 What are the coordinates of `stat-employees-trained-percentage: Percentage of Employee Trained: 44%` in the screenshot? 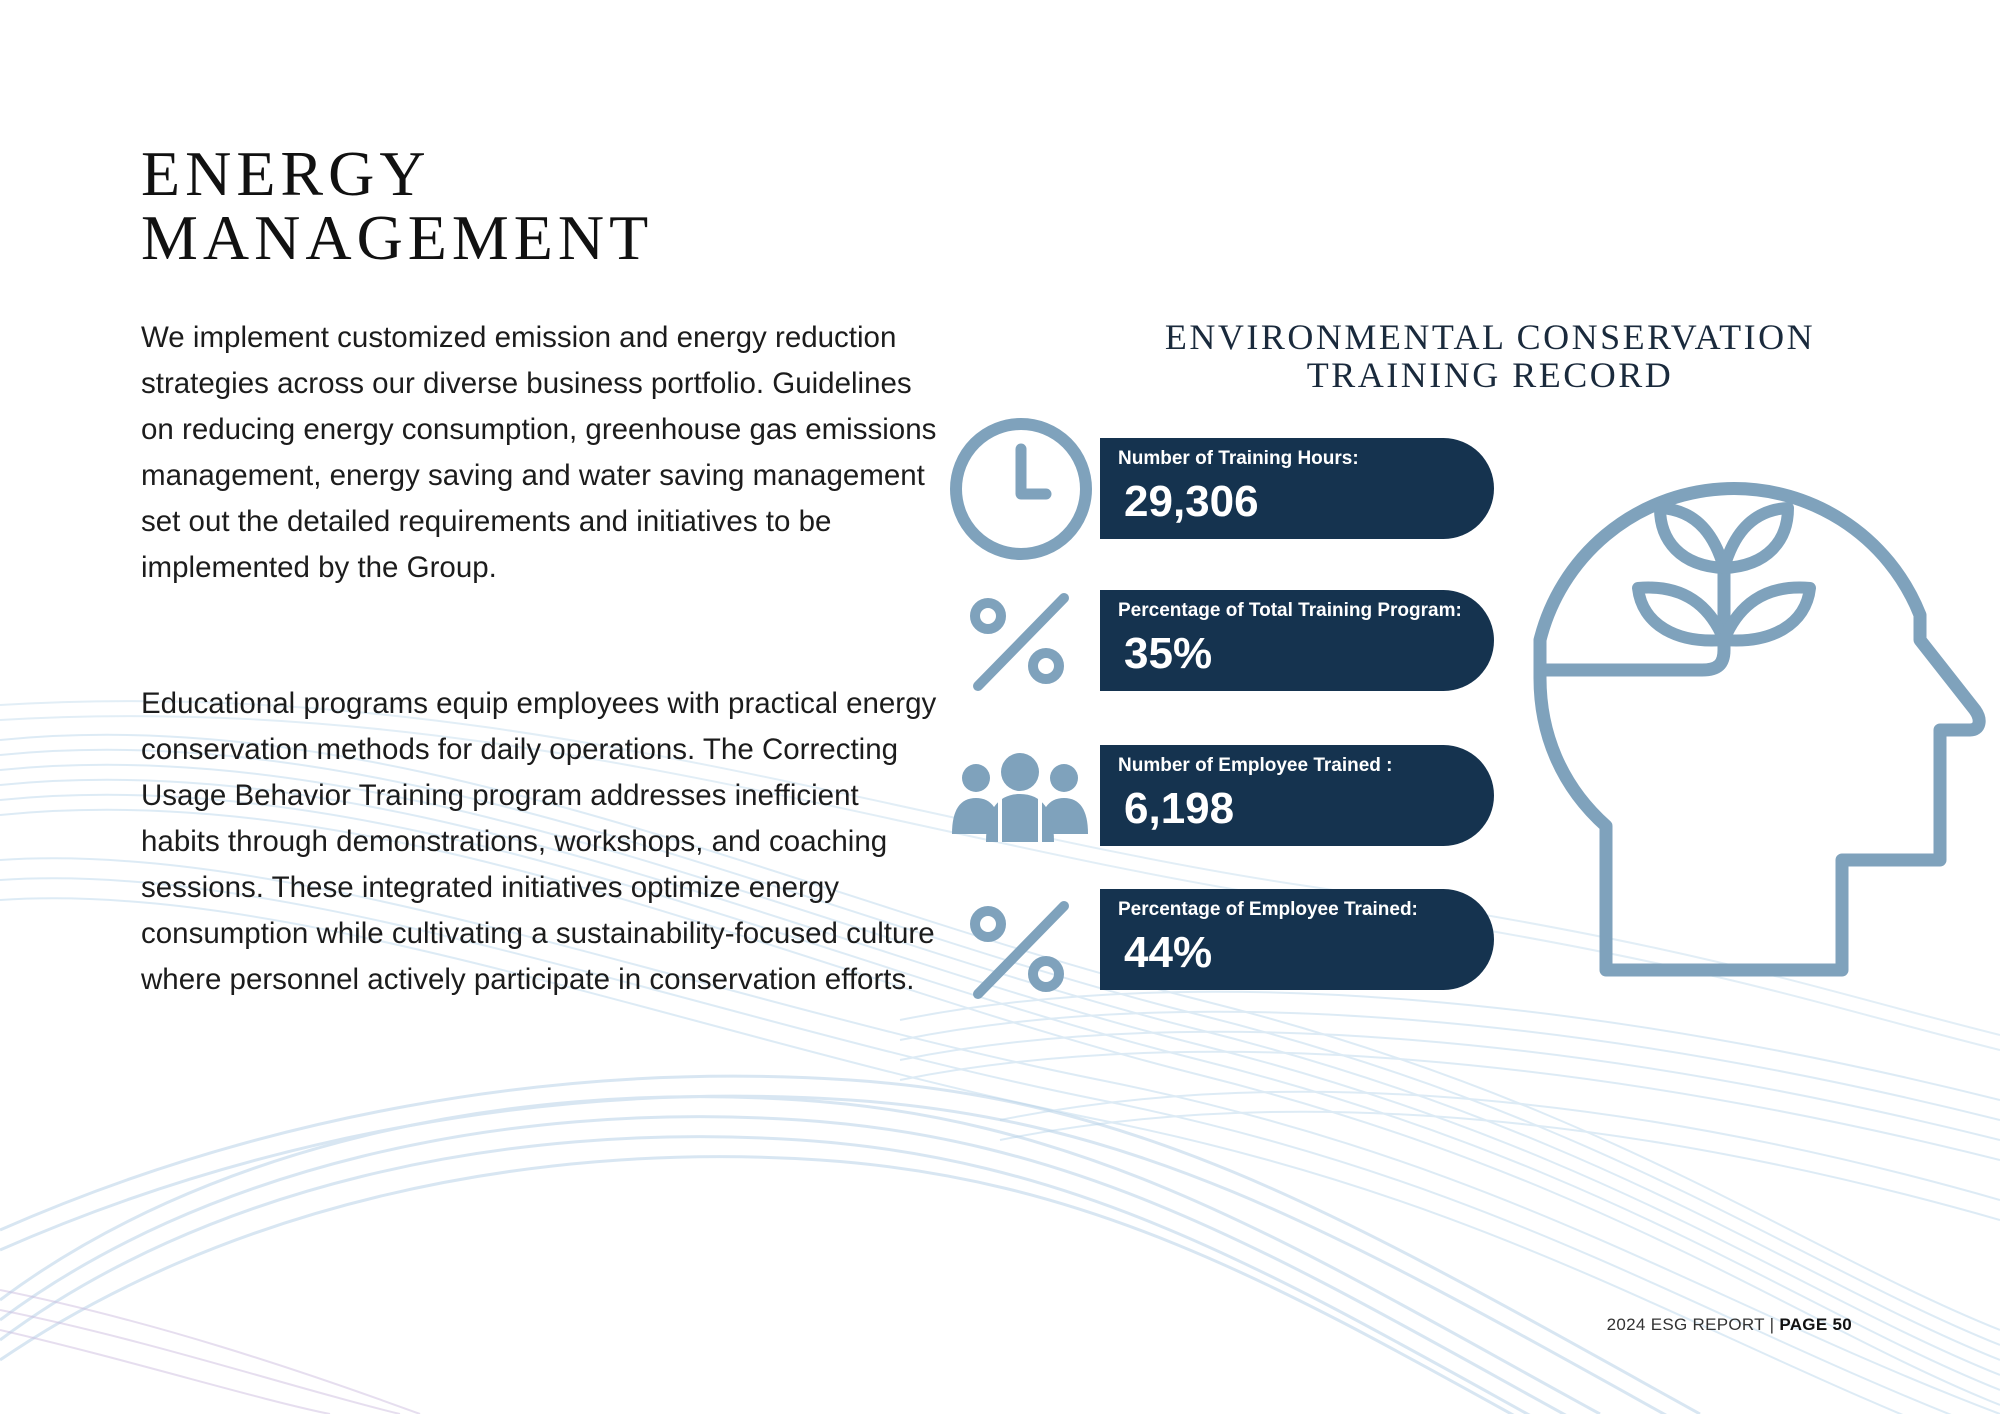 It's located at (1297, 939).